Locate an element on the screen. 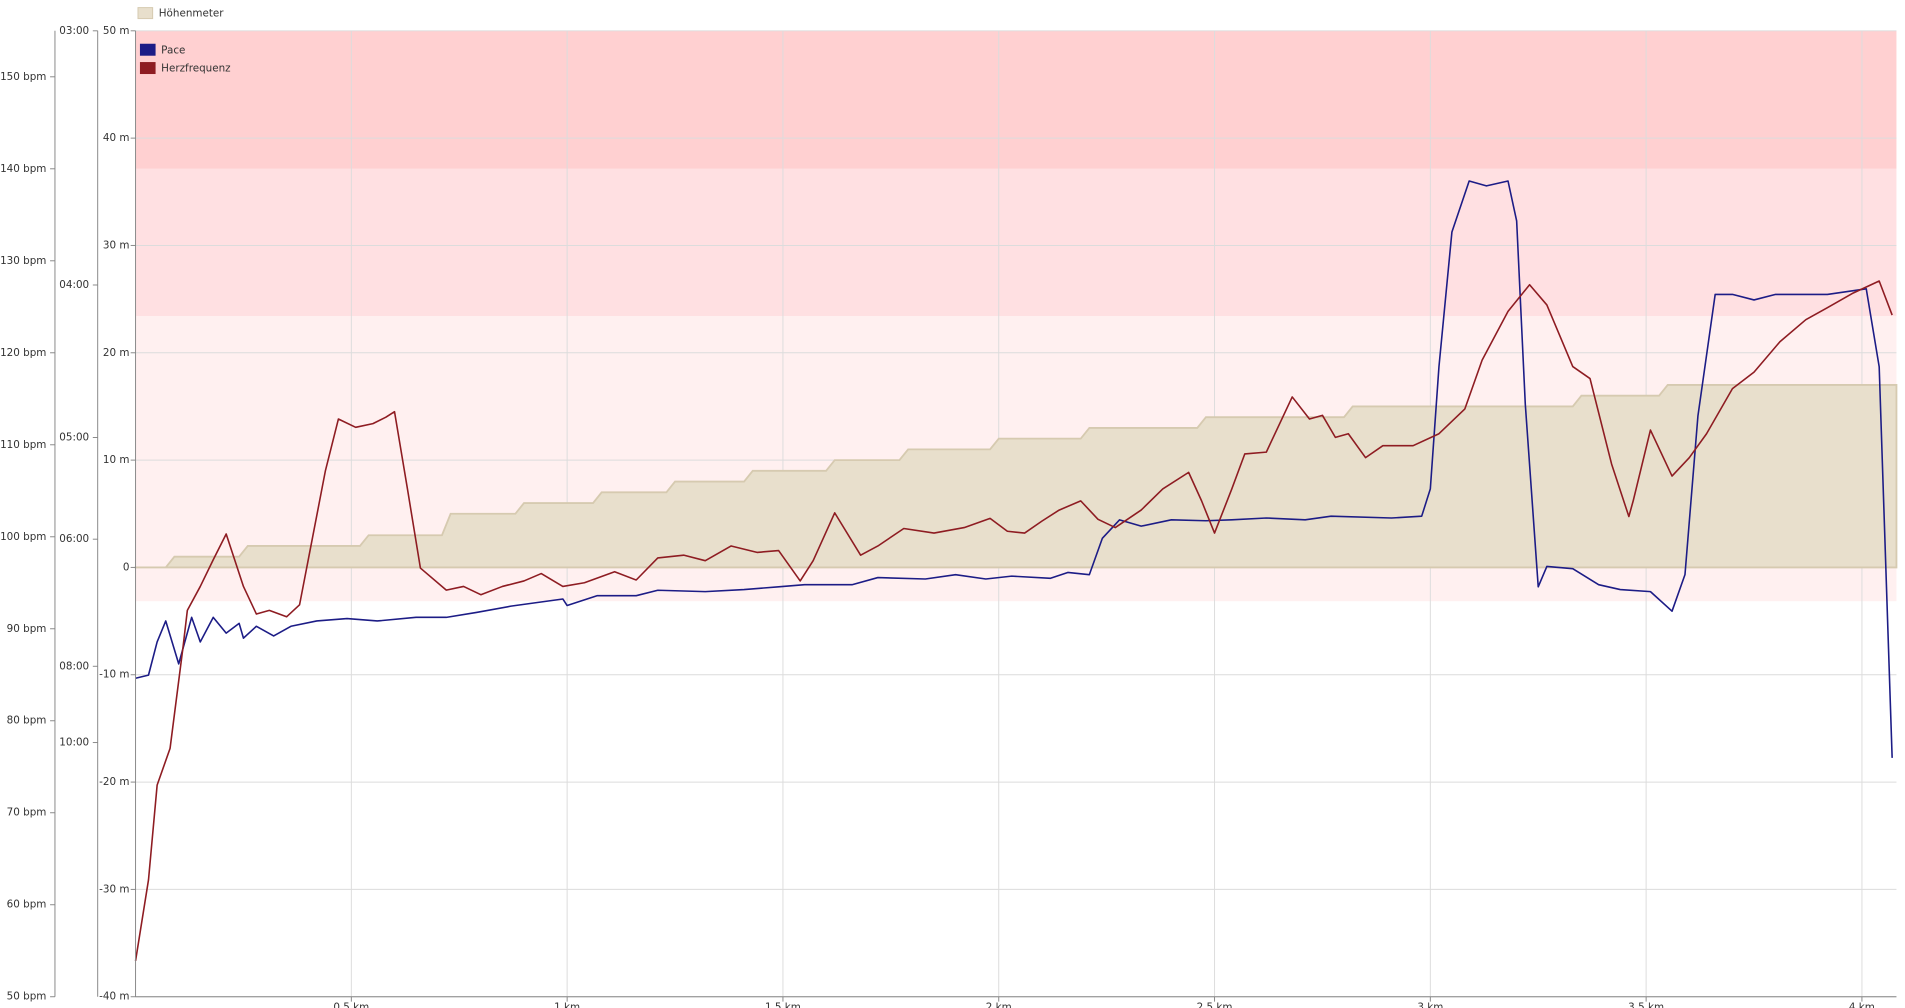 The height and width of the screenshot is (1008, 1905). y-tick-label: -30 m is located at coordinates (114, 889).